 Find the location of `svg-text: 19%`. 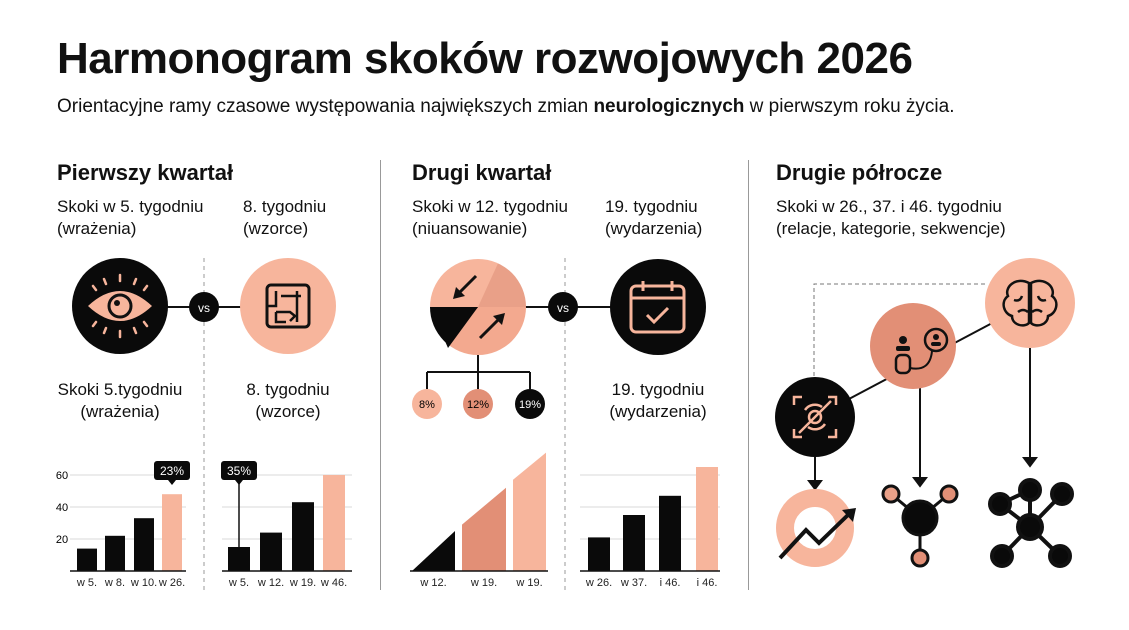

svg-text: 19% is located at coordinates (530, 405).